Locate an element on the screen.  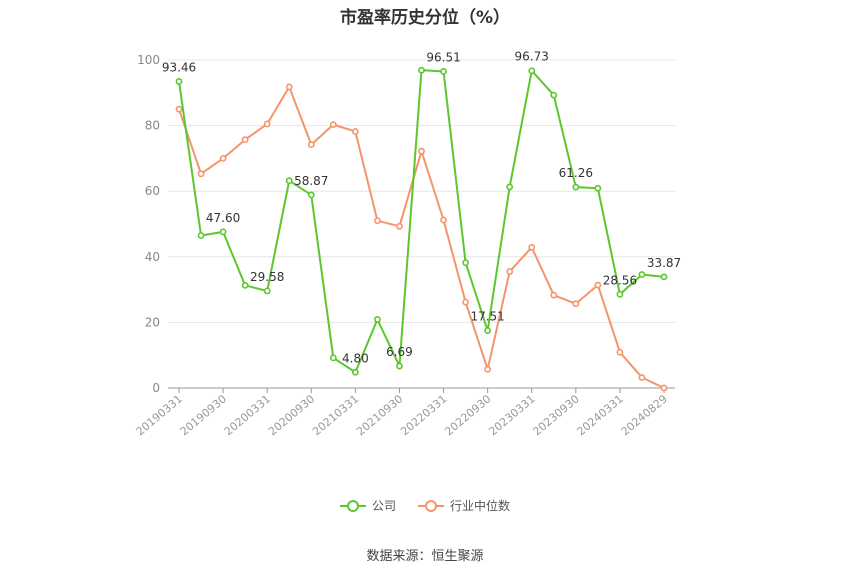
data-label: 96.73 is located at coordinates (532, 57).